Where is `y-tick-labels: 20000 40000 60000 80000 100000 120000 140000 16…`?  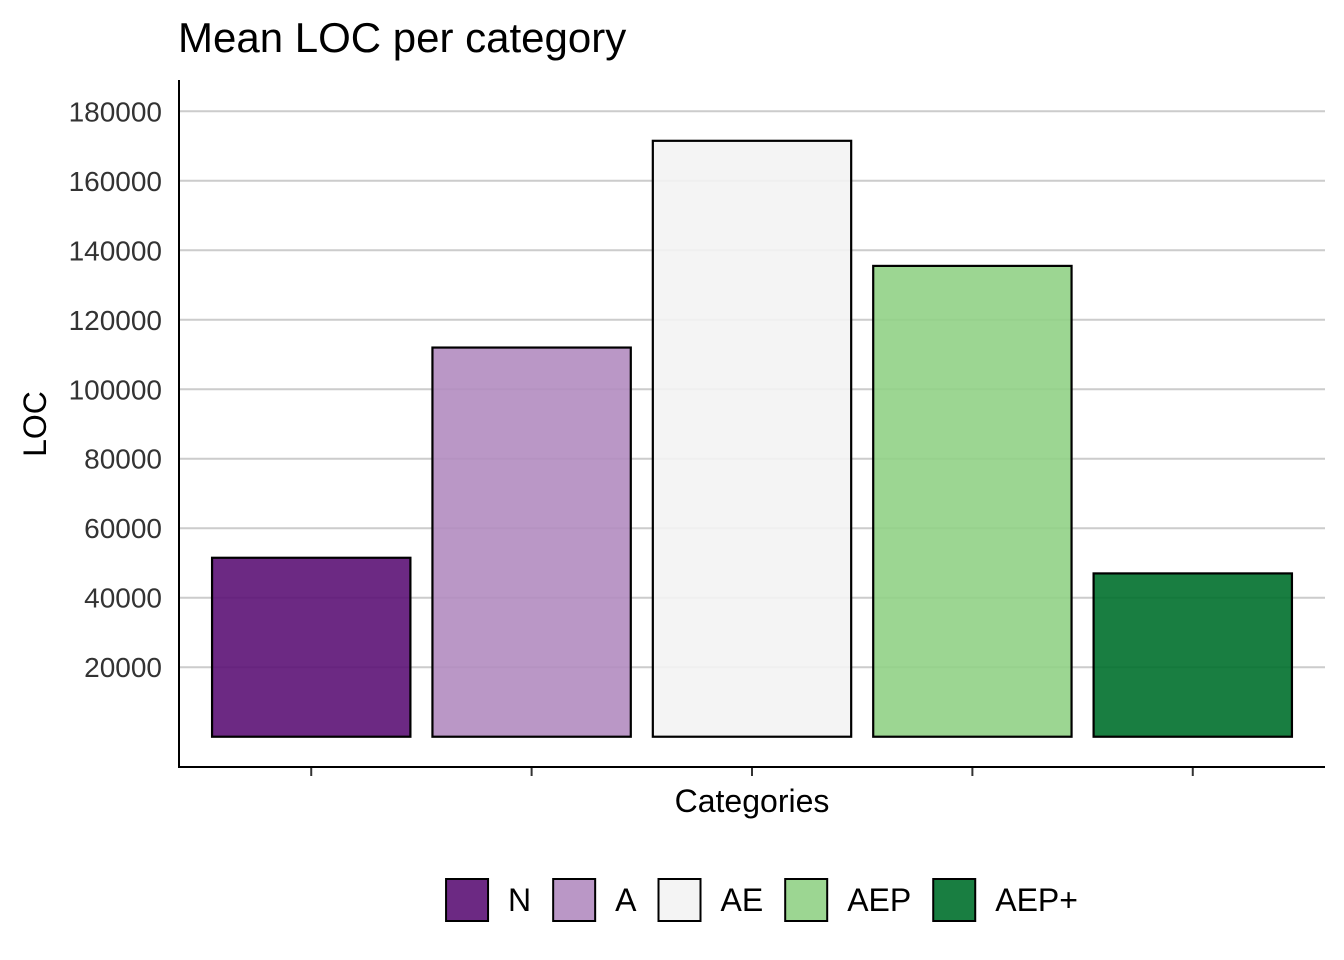 y-tick-labels: 20000 40000 60000 80000 100000 120000 140000 16… is located at coordinates (115, 389).